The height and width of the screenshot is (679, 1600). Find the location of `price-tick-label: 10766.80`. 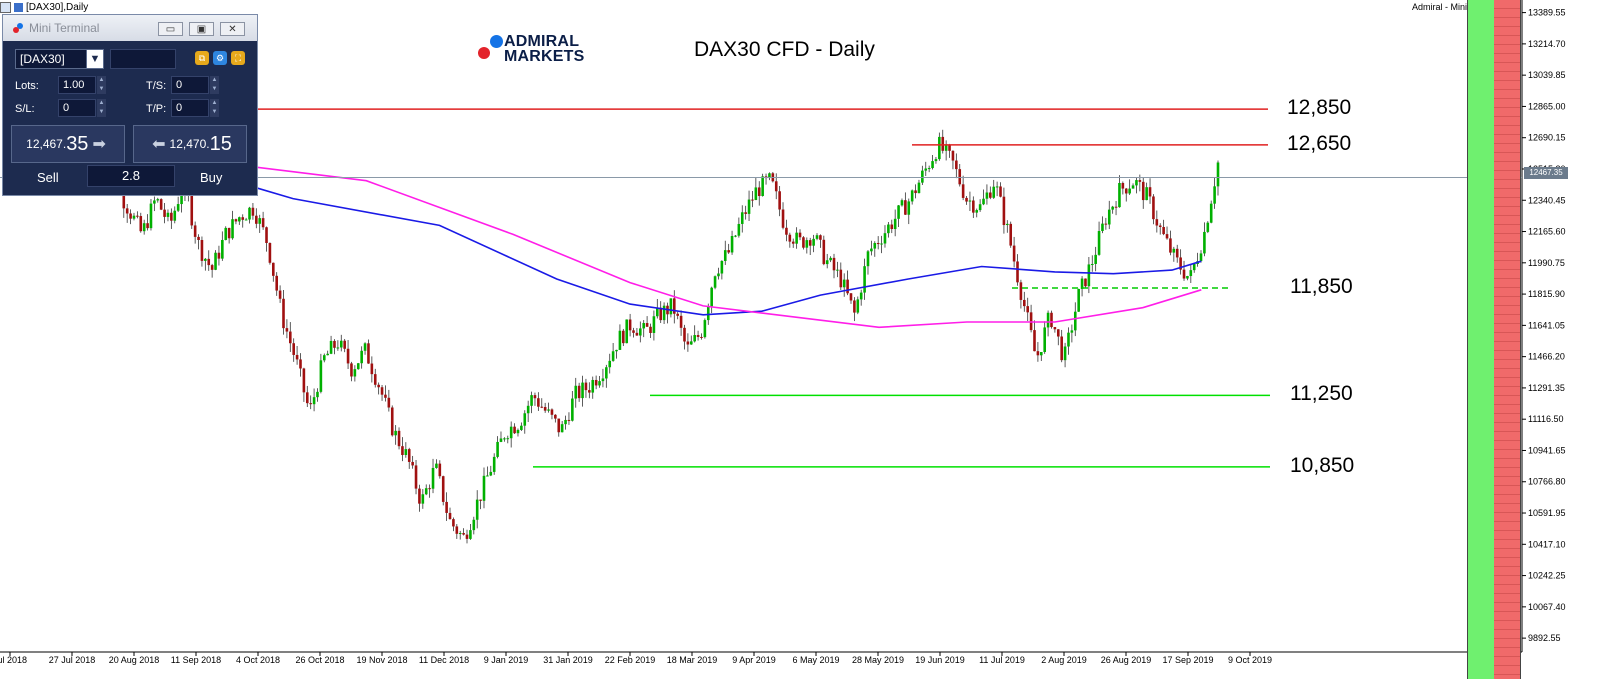

price-tick-label: 10766.80 is located at coordinates (1547, 482).